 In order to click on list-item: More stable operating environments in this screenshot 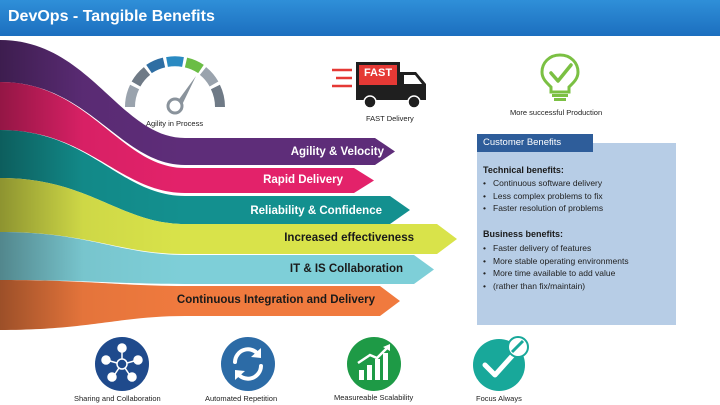, I will do `click(583, 261)`.